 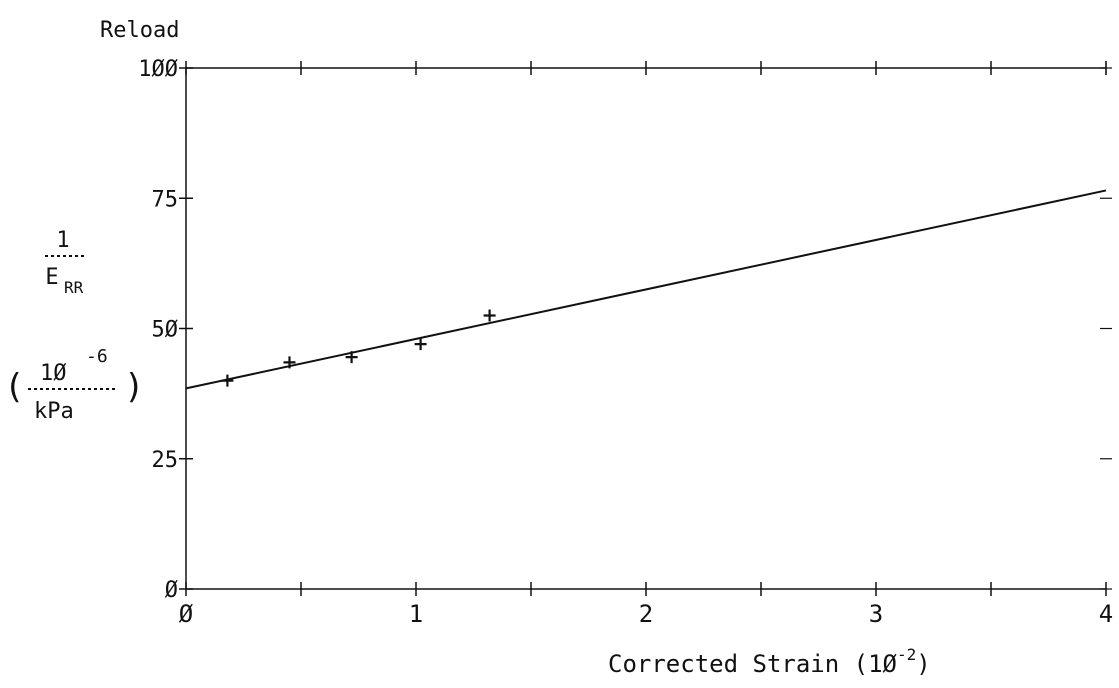 What do you see at coordinates (97, 356) in the screenshot?
I see `ylabel-unit-exponent: -6` at bounding box center [97, 356].